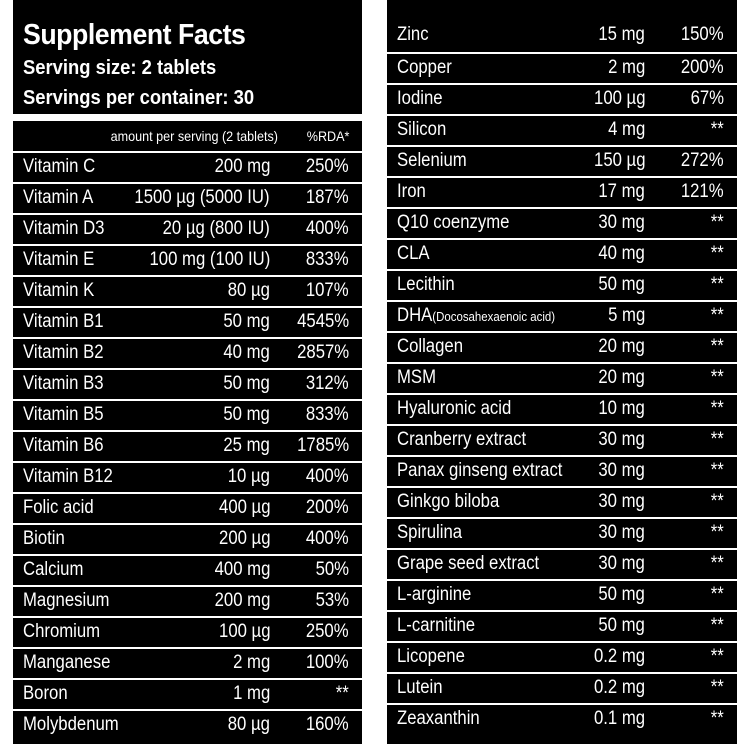 The height and width of the screenshot is (750, 750). I want to click on nutrient-row: Vitamin A 1500 µg (5000 IU) 187%, so click(187, 197).